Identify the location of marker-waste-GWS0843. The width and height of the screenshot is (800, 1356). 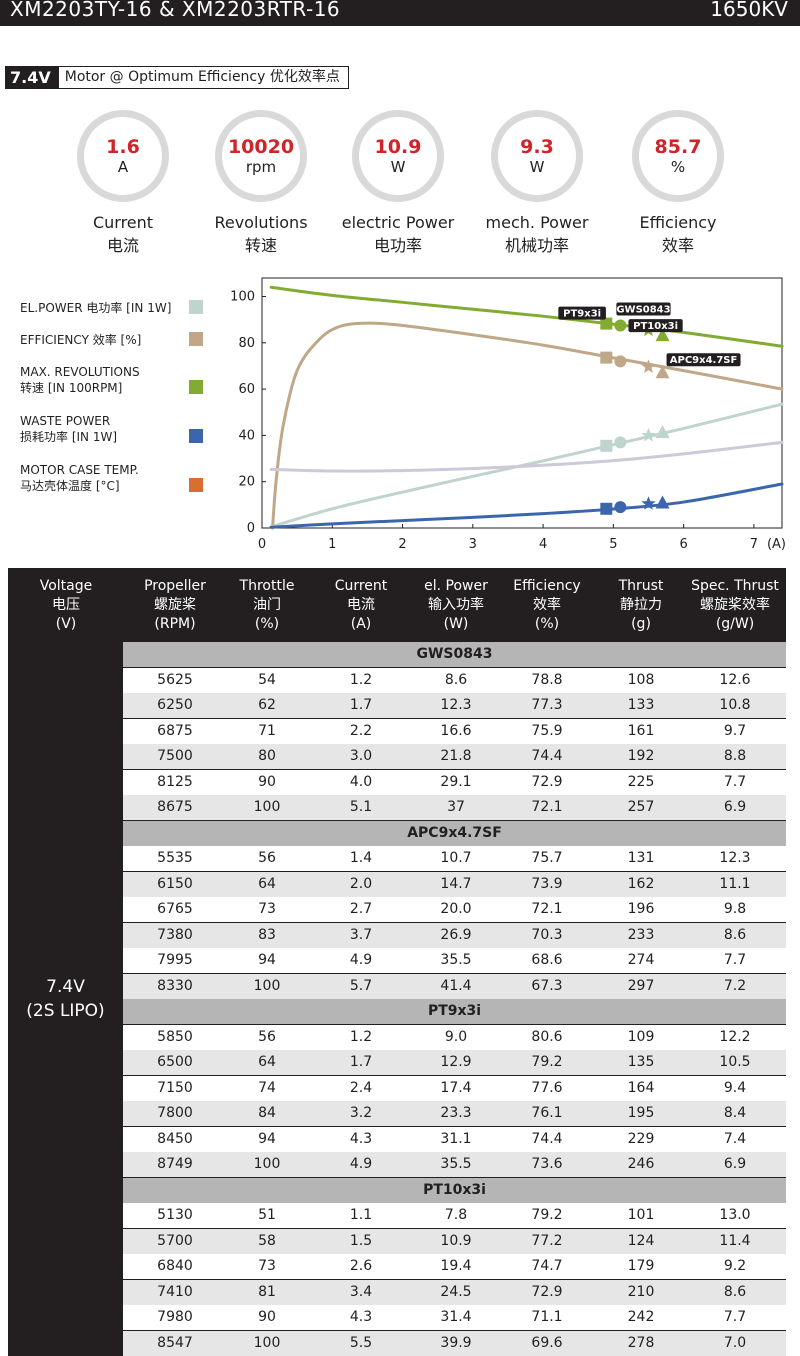
(620, 507).